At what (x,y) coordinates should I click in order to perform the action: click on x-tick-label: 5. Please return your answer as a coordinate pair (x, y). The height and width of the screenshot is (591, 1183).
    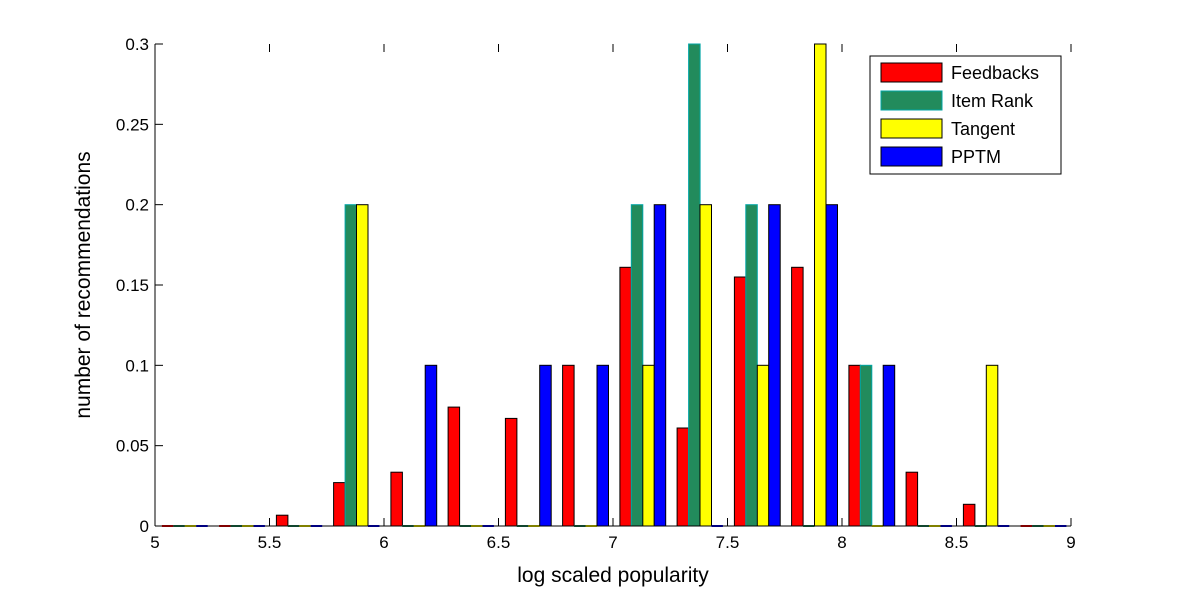
    Looking at the image, I should click on (154, 542).